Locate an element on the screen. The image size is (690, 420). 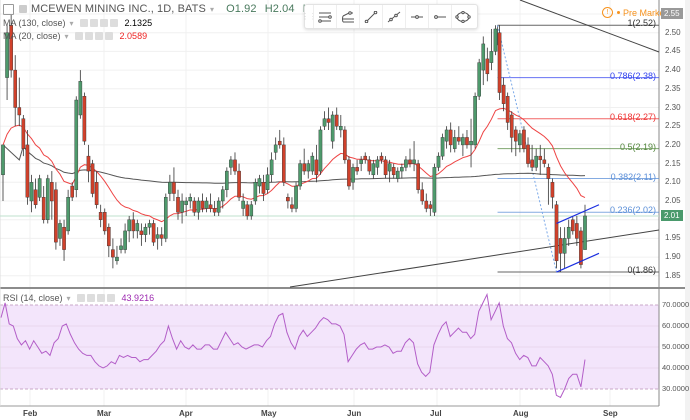
sma-dropdown-icon: ▾ is located at coordinates (71, 23).